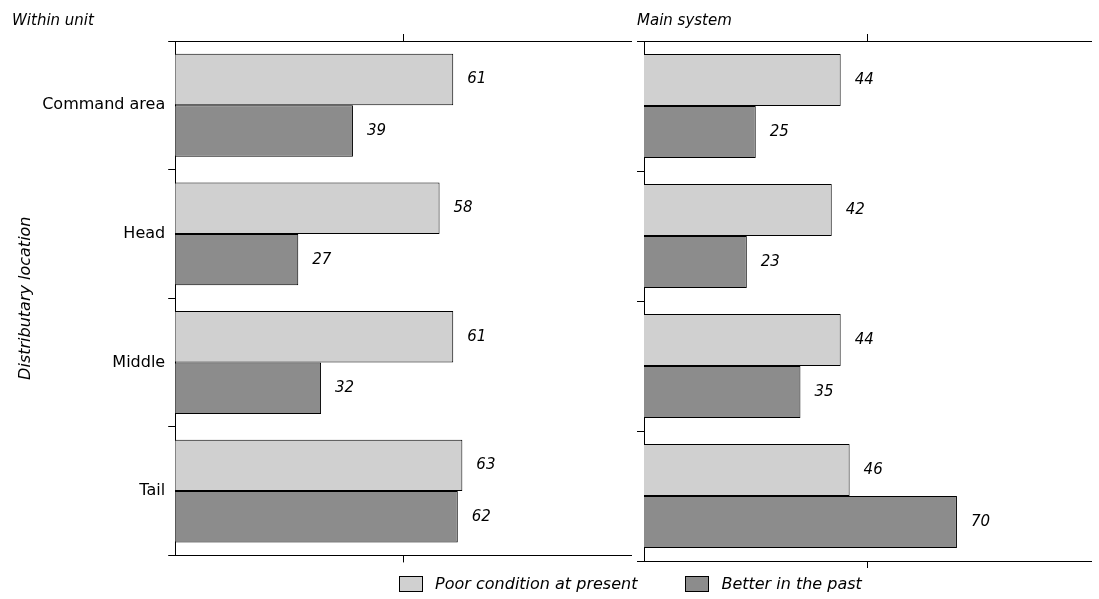 This screenshot has height=599, width=1099. Describe the element at coordinates (980, 520) in the screenshot. I see `data-label: 70` at that location.